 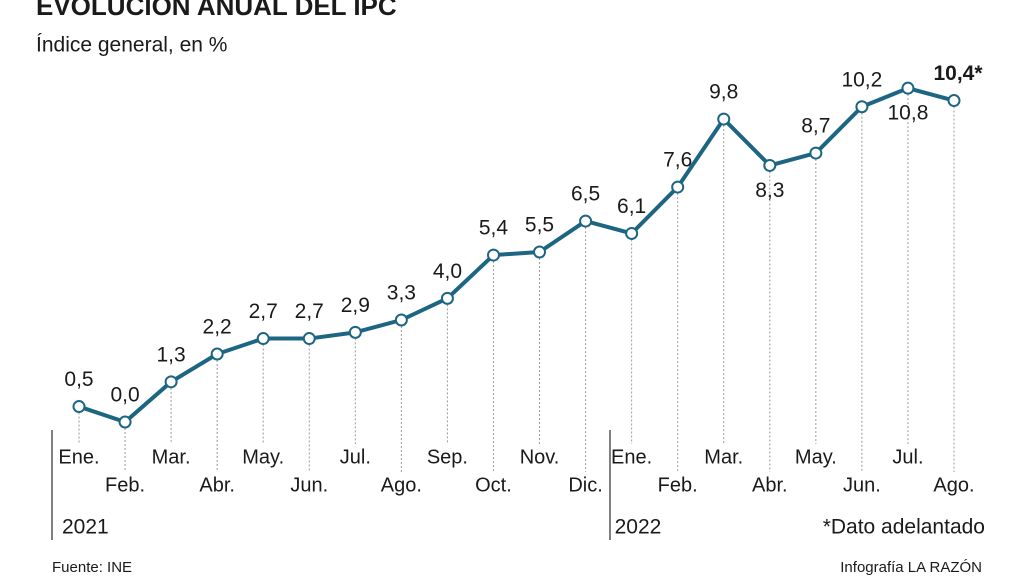 What do you see at coordinates (217, 327) in the screenshot?
I see `value-label: 2,2` at bounding box center [217, 327].